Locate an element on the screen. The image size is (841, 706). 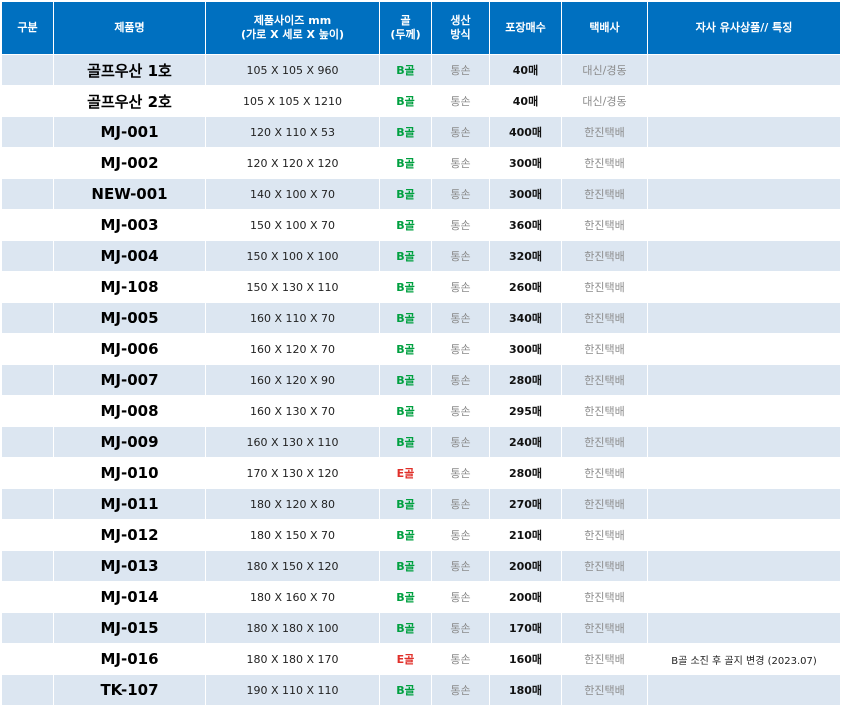
cell-product-name: NEW-001 is located at coordinates (129, 194).